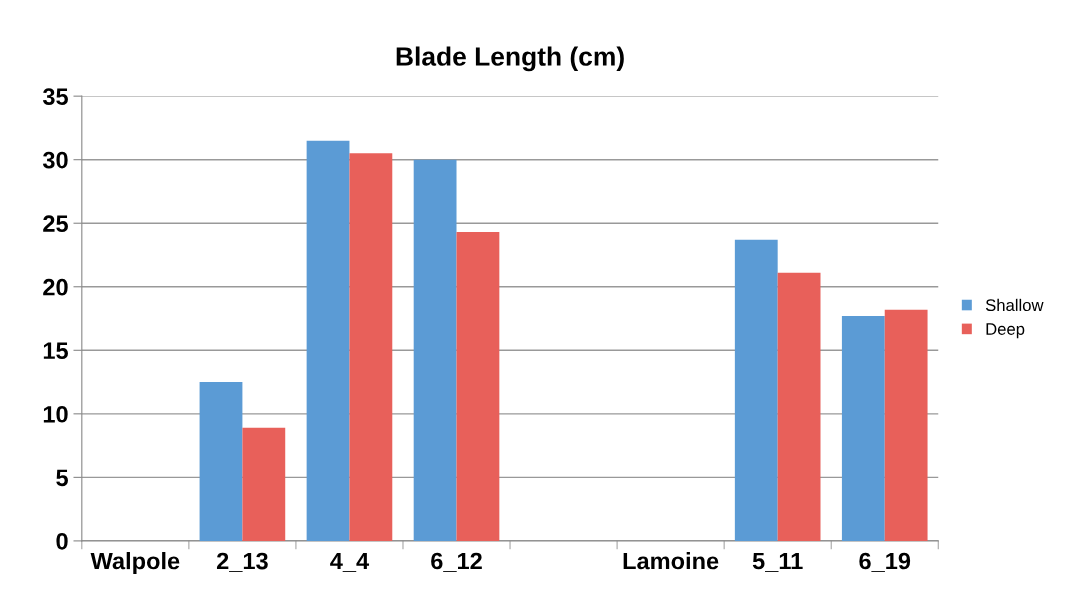 This screenshot has height=601, width=1091. What do you see at coordinates (55, 96) in the screenshot?
I see `y-tick-label: 35` at bounding box center [55, 96].